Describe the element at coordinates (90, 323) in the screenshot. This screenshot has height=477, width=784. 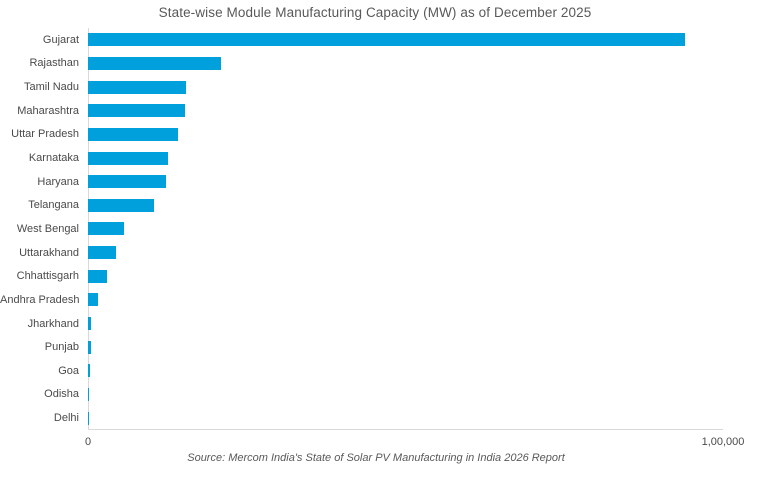
I see `bar-jharkhand` at that location.